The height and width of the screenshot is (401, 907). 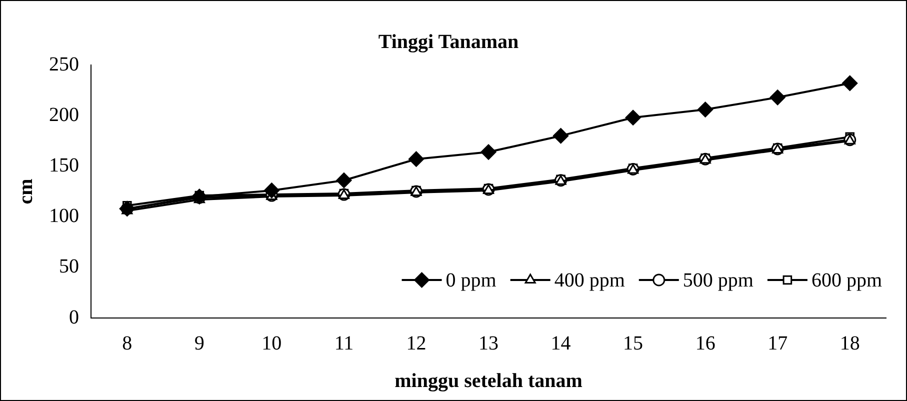 What do you see at coordinates (590, 280) in the screenshot?
I see `legend-label: 400 ppm` at bounding box center [590, 280].